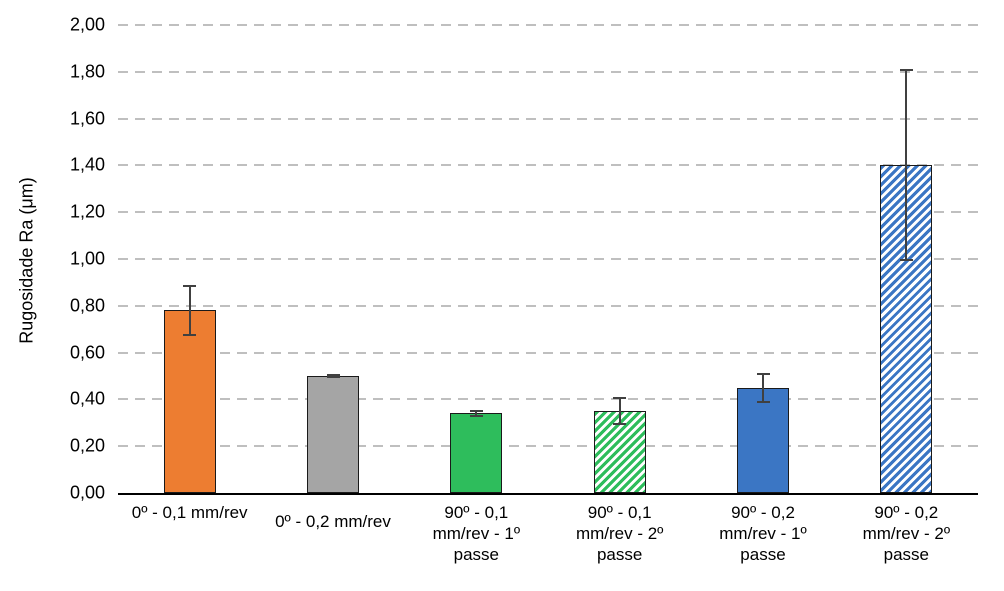 The image size is (1004, 591). Describe the element at coordinates (189, 512) in the screenshot. I see `x-category-label-1: 0º - 0,1 mm/rev` at that location.